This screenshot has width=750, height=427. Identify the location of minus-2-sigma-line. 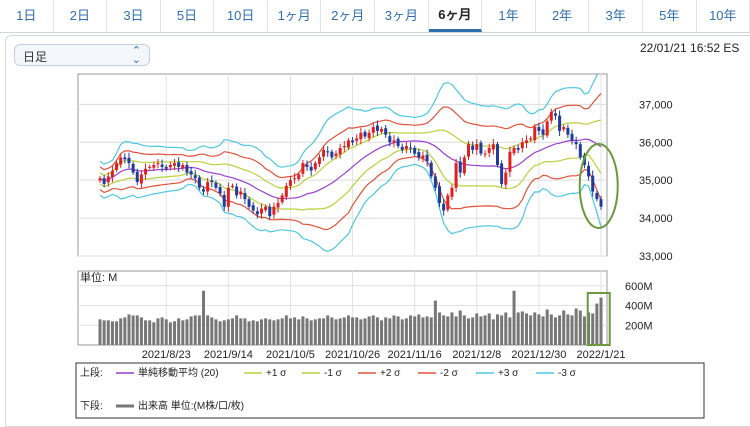
(350, 193).